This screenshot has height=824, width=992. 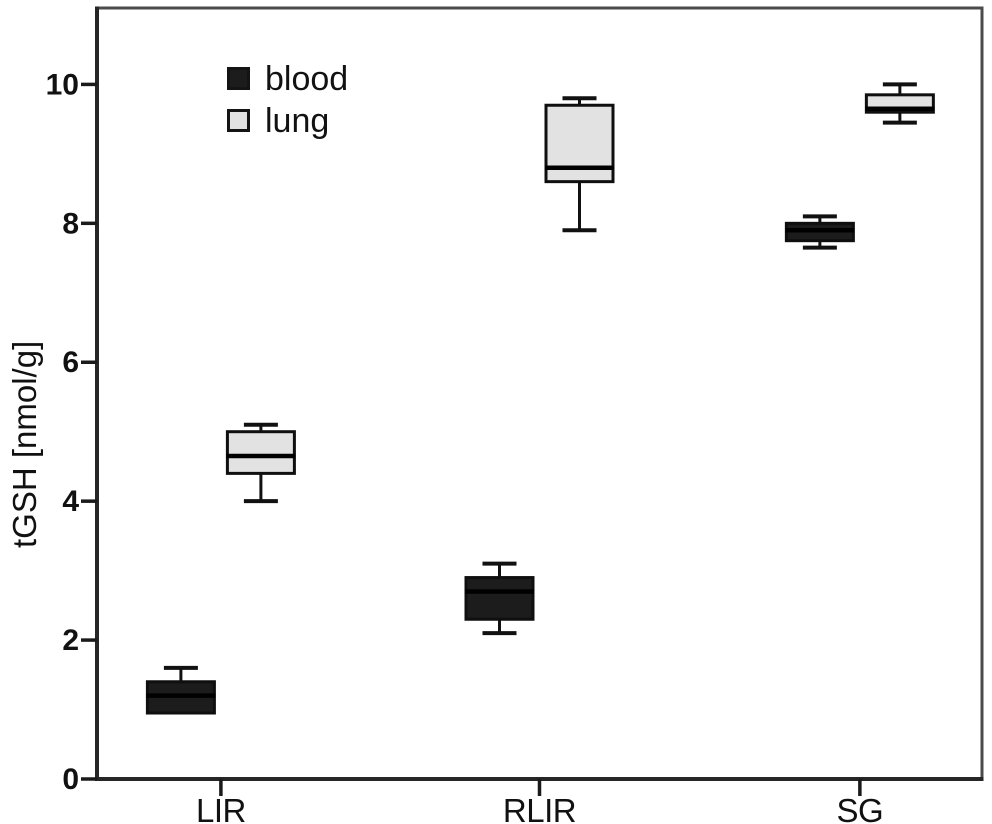 What do you see at coordinates (860, 808) in the screenshot?
I see `x-tick-label: SG` at bounding box center [860, 808].